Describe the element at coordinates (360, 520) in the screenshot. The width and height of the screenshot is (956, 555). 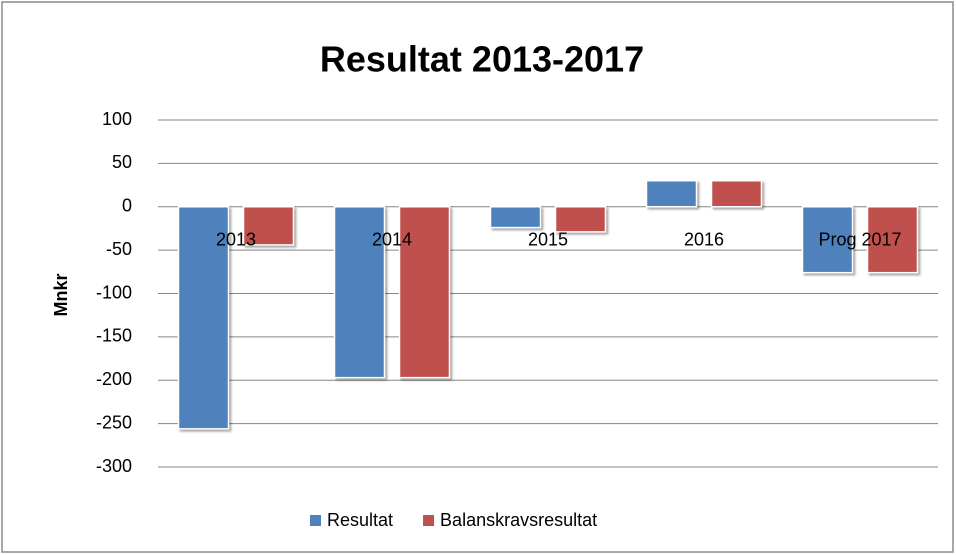
I see `legend-label: Resultat` at that location.